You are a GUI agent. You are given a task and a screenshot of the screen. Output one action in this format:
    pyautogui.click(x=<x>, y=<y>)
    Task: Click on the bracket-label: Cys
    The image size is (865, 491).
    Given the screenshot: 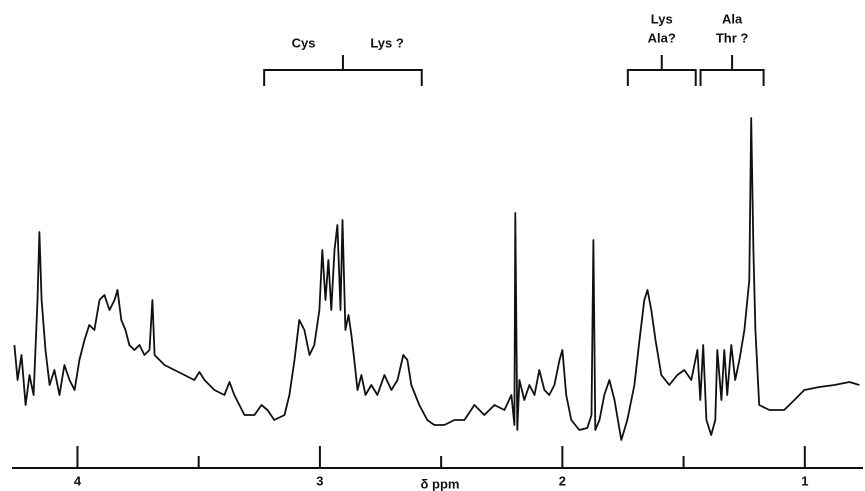 What is the action you would take?
    pyautogui.click(x=304, y=42)
    